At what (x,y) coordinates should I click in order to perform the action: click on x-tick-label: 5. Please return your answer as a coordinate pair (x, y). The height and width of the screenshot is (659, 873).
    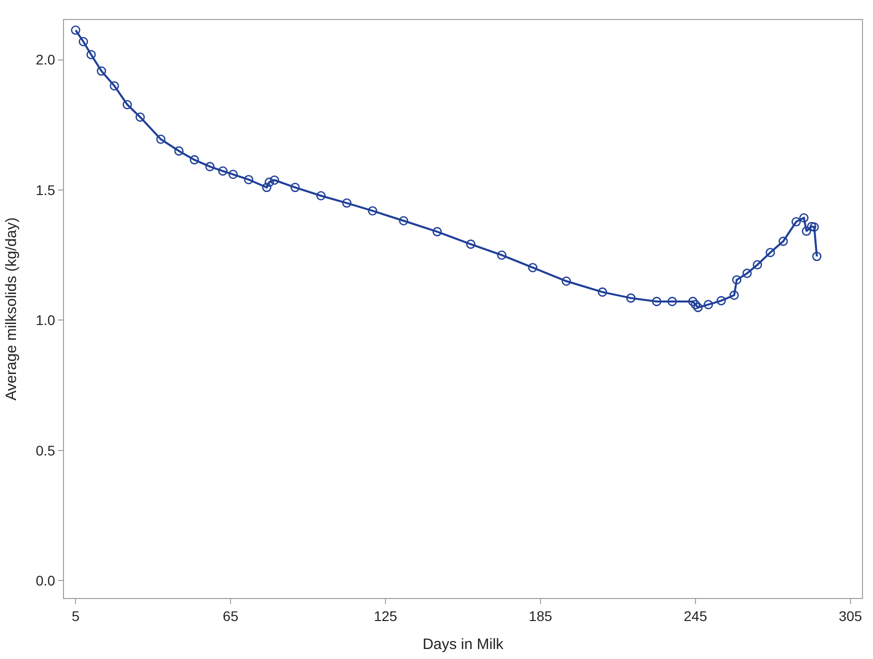
    Looking at the image, I should click on (76, 616).